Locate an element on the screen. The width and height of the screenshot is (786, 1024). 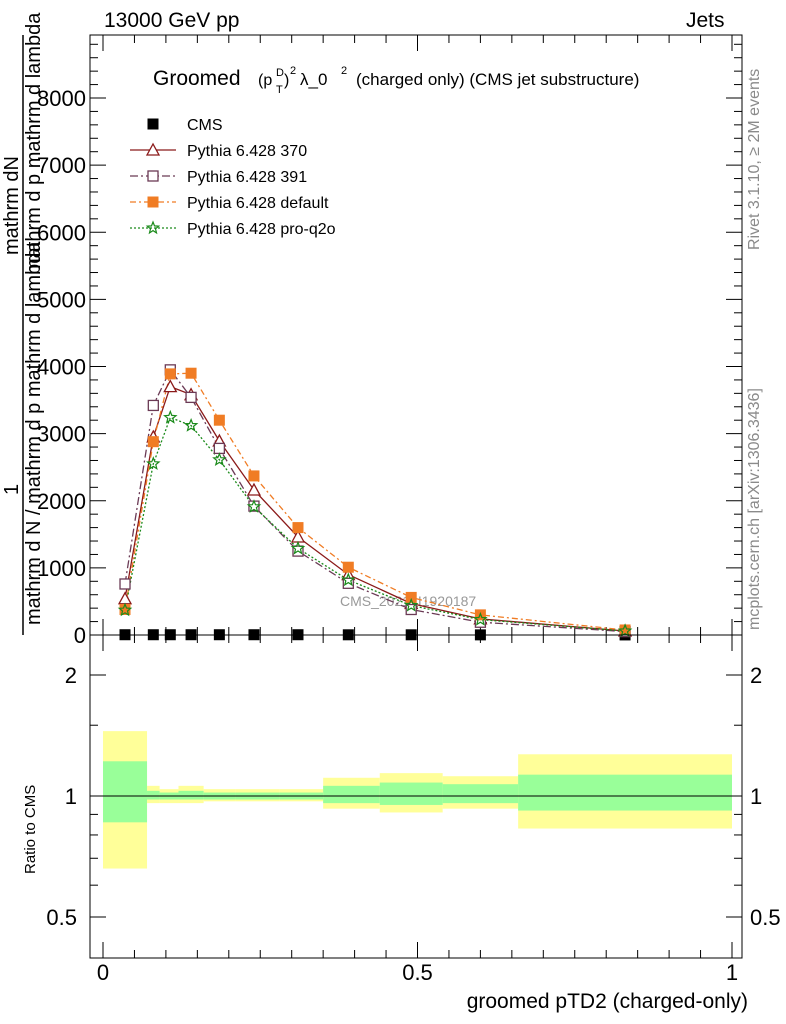
chart-title-lambda: λ_0 is located at coordinates (313, 79).